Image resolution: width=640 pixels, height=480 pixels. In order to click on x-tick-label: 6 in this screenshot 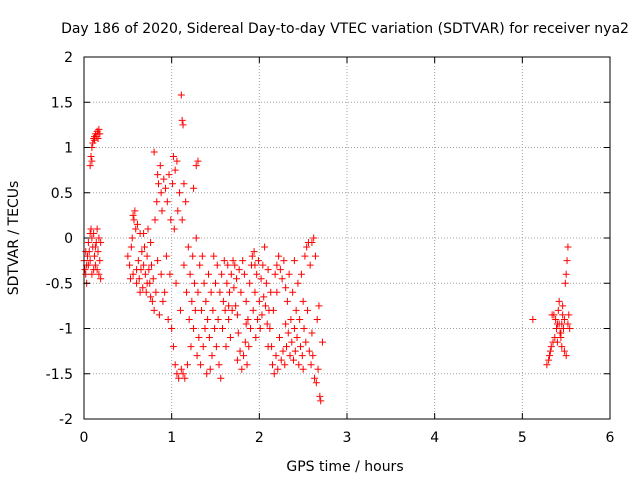, I will do `click(610, 438)`.